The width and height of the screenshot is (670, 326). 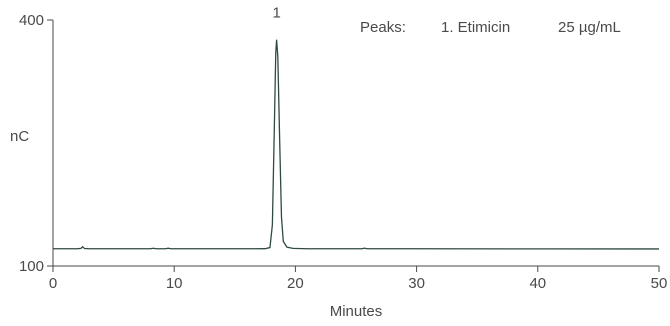 What do you see at coordinates (31, 20) in the screenshot?
I see `y-tick-label: 400` at bounding box center [31, 20].